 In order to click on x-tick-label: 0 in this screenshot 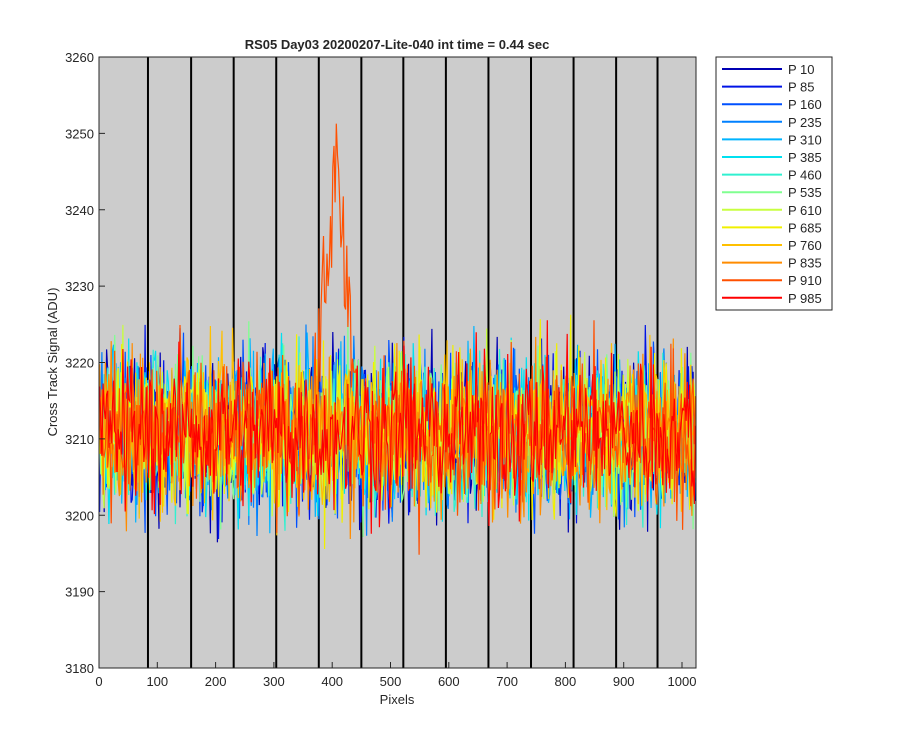, I will do `click(98, 681)`.